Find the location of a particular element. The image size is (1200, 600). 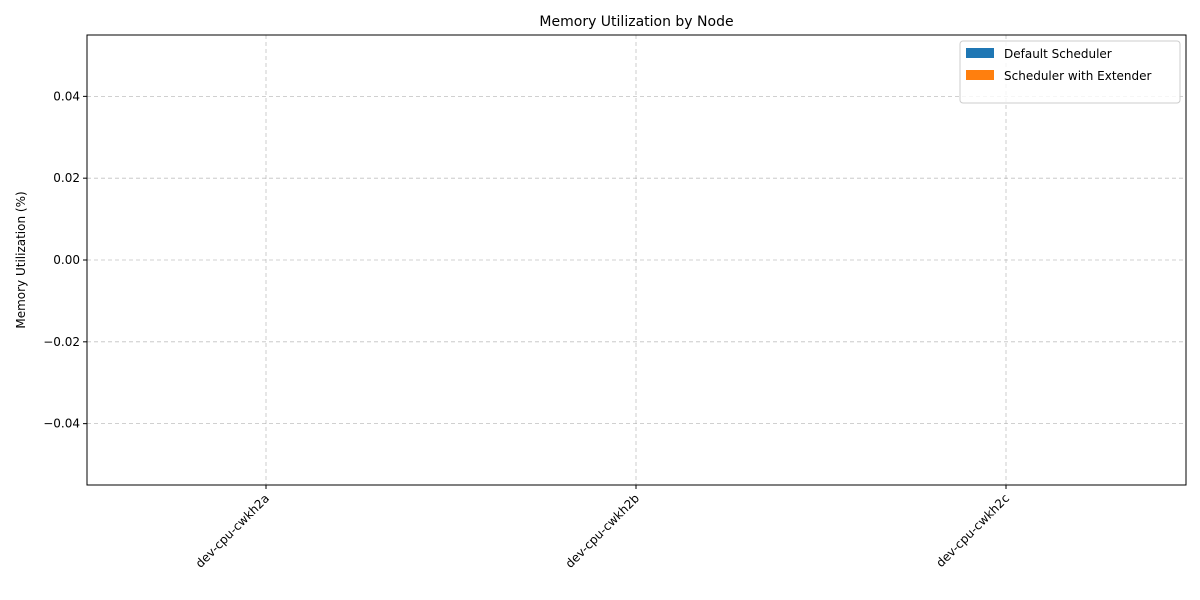

y-tick-label: 0.04 is located at coordinates (66, 96).